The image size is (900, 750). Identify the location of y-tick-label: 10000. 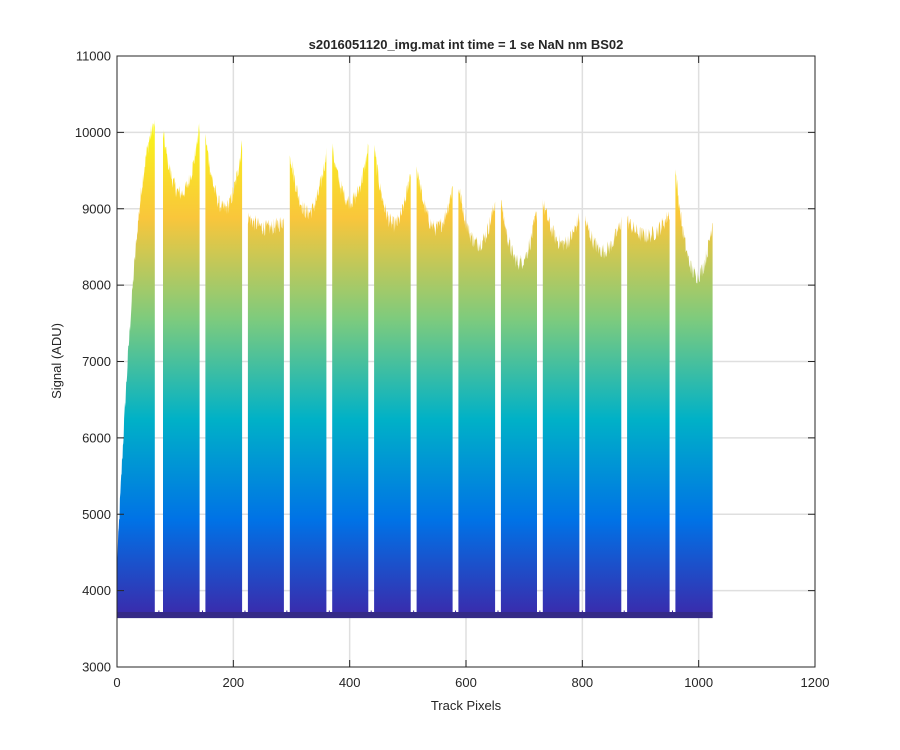
(93, 132).